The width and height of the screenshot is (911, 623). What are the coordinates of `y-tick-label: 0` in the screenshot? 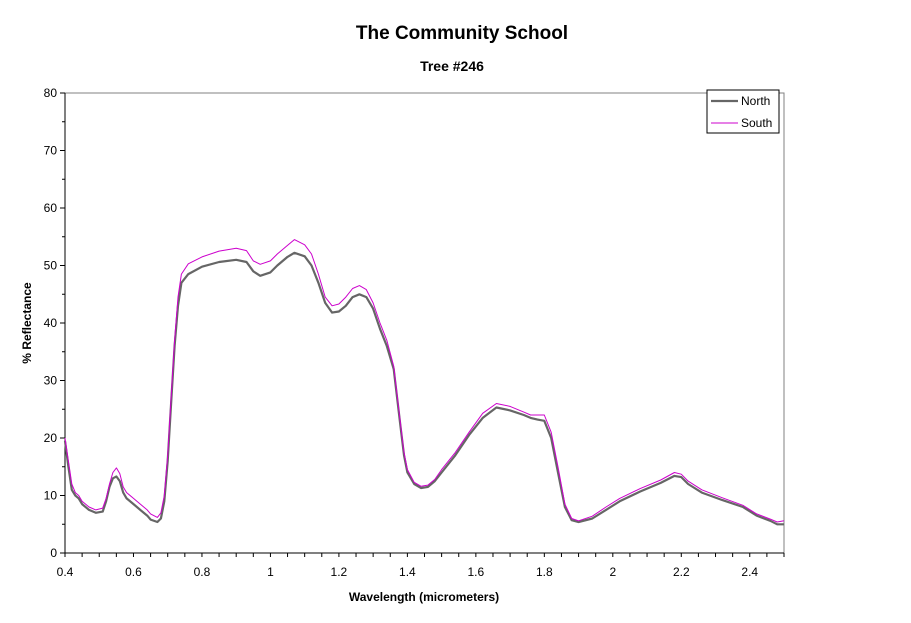 It's located at (53, 553).